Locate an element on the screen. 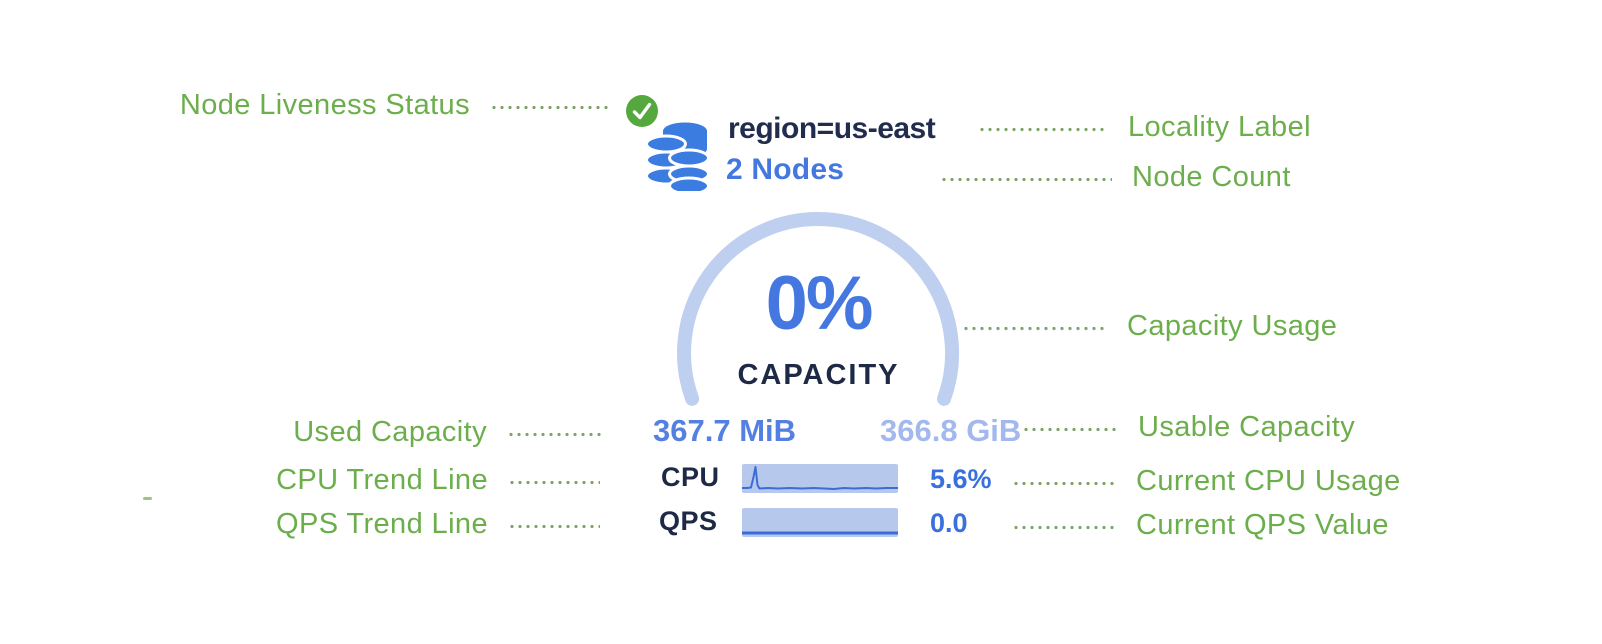 The image size is (1602, 644). database-stack-icon is located at coordinates (678, 158).